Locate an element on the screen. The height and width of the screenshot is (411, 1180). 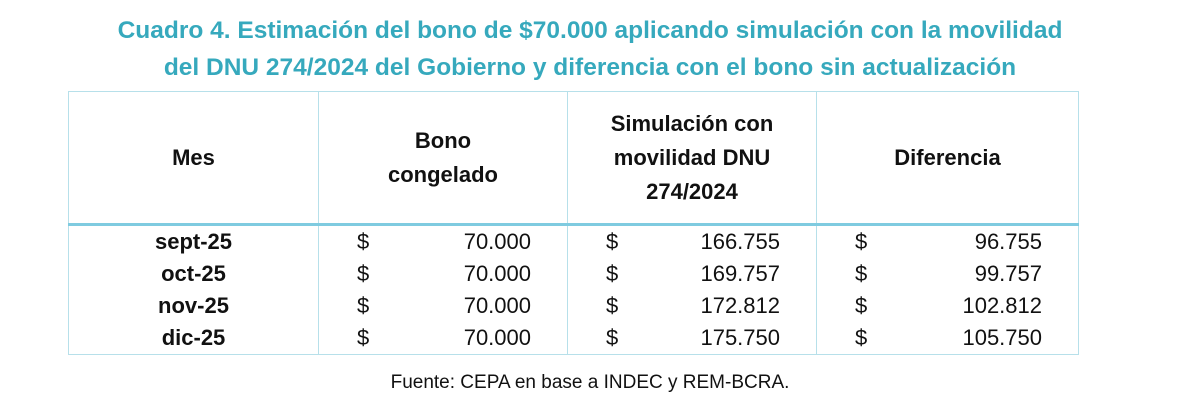
header-cell: Bono congelado is located at coordinates (443, 158).